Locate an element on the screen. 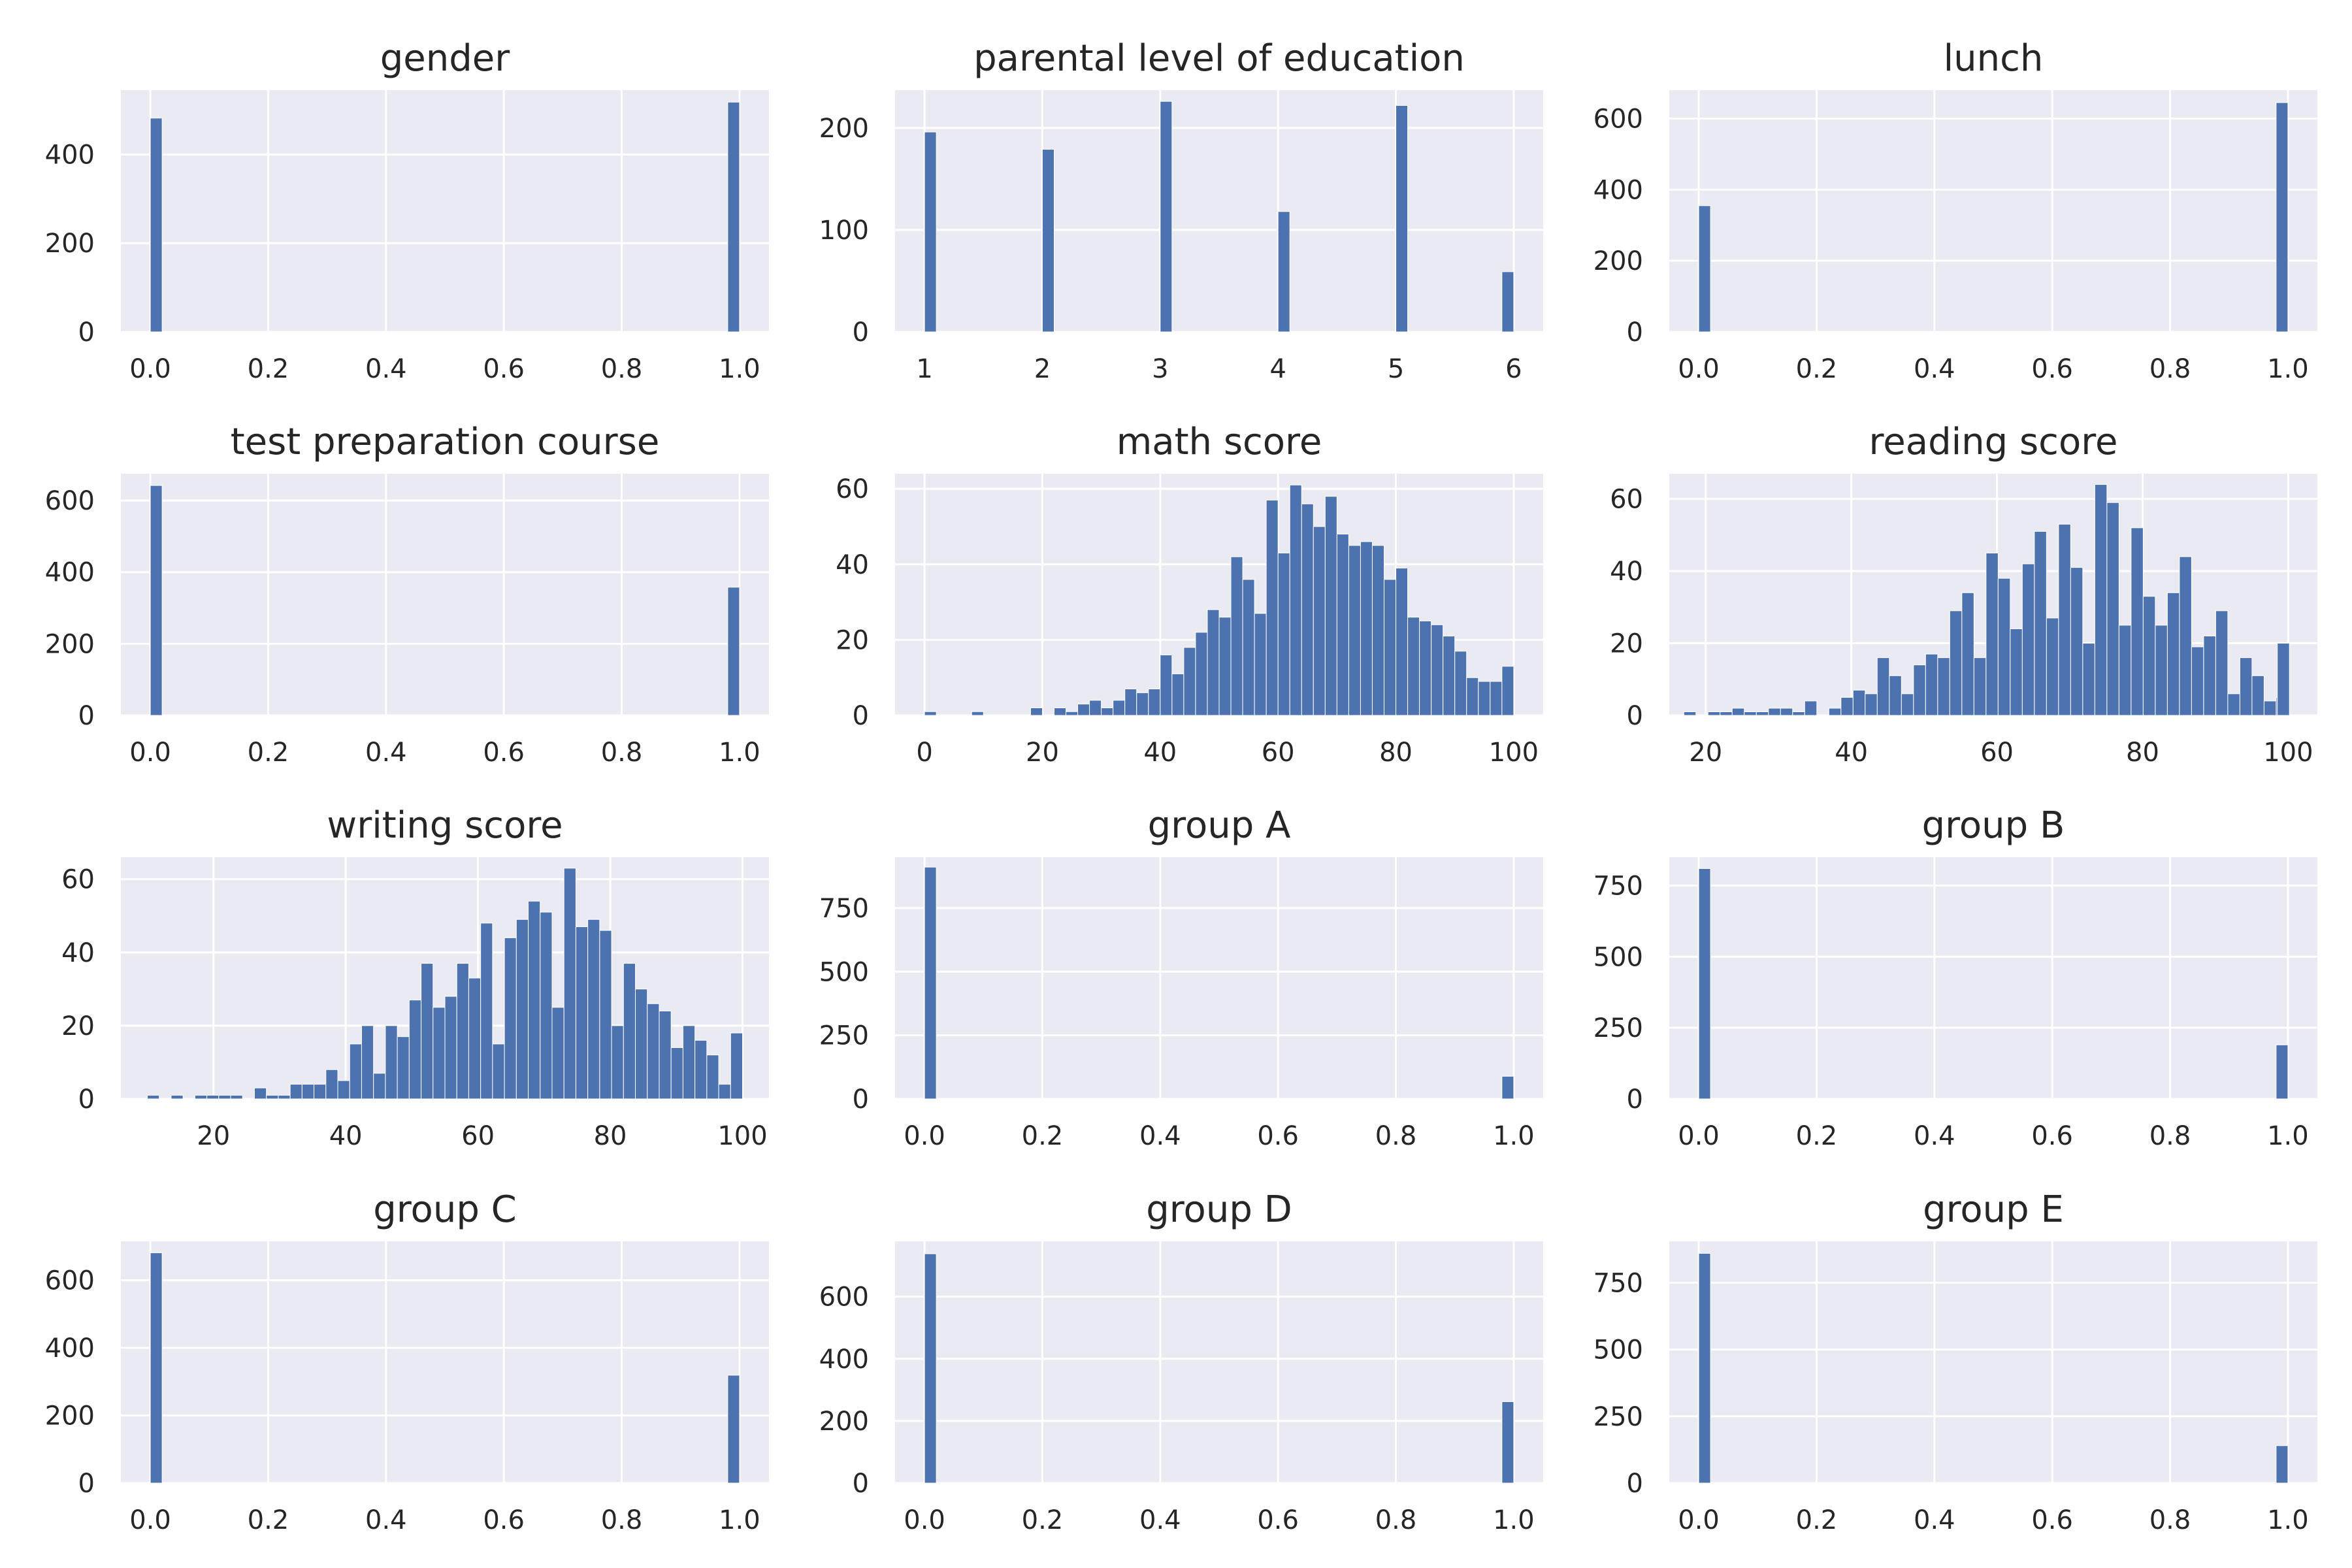  panel-title: group E is located at coordinates (1993, 1209).